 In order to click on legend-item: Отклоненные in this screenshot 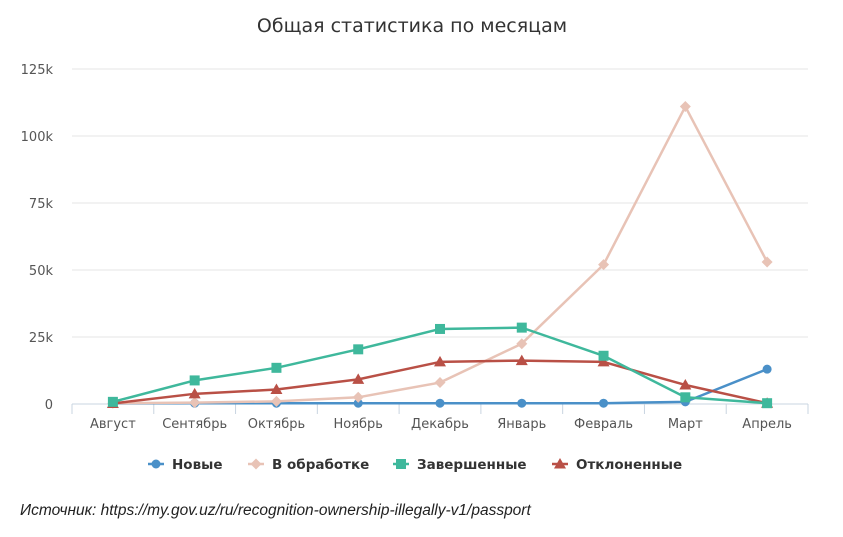, I will do `click(617, 465)`.